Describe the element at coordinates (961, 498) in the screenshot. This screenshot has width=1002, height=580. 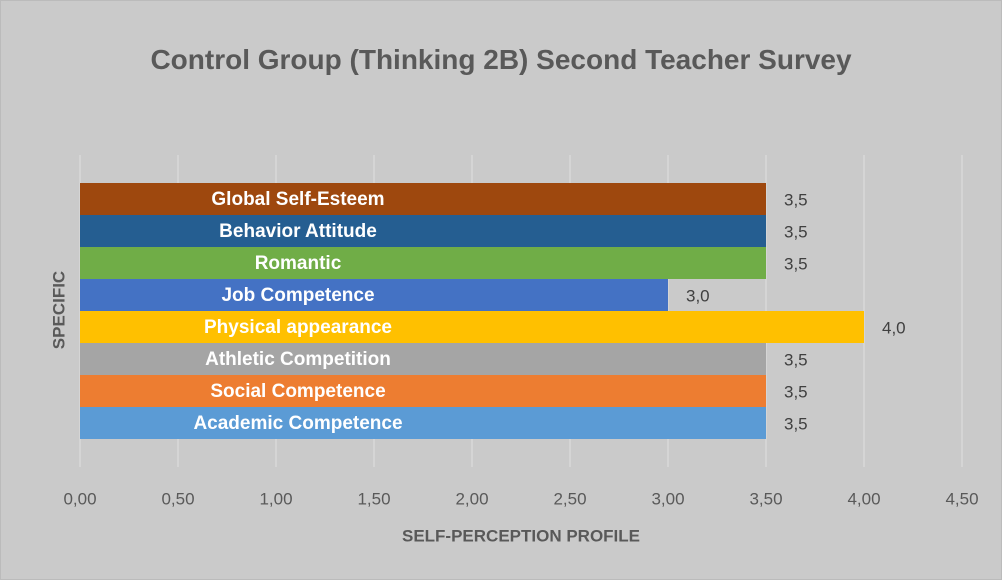
I see `x-tick-label: 4,50` at that location.